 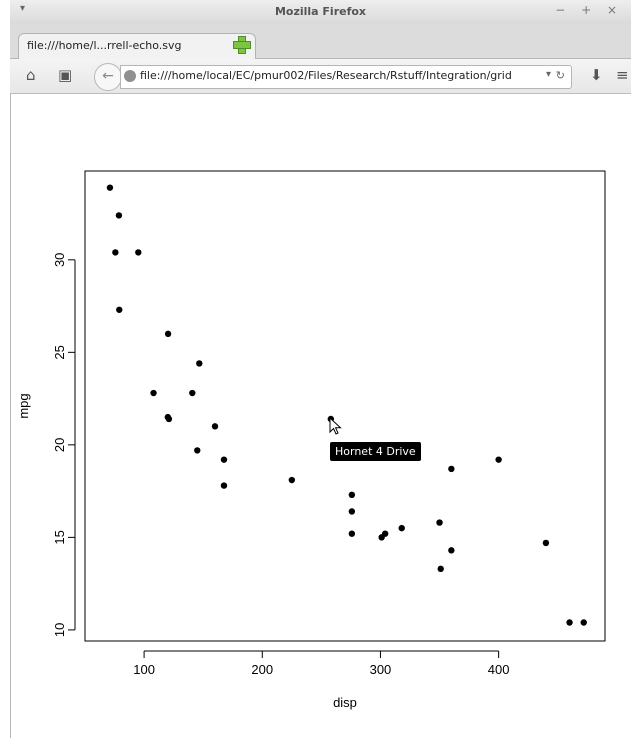 I want to click on browser-tab: file:///home/l...rrell-echo.svg ×, so click(x=137, y=46).